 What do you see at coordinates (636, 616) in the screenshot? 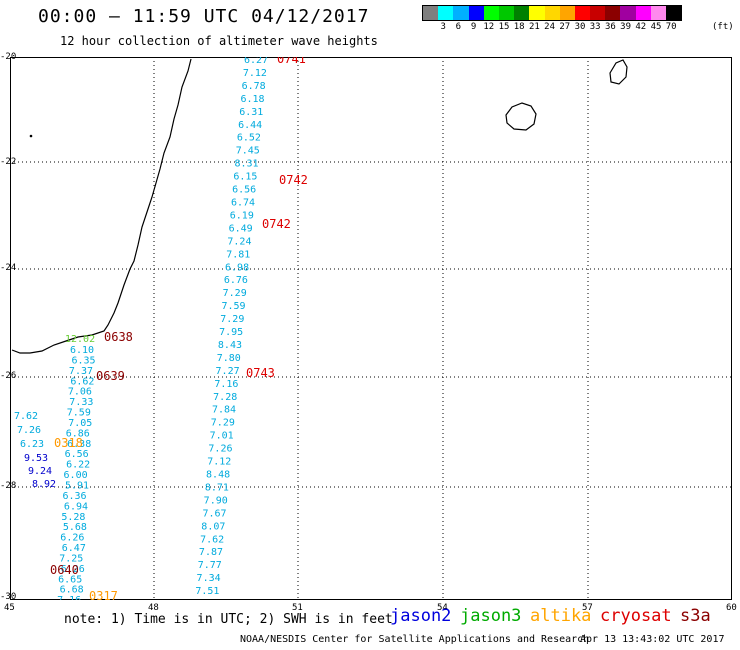
I see `satellite-cryosat: cryosat` at bounding box center [636, 616].